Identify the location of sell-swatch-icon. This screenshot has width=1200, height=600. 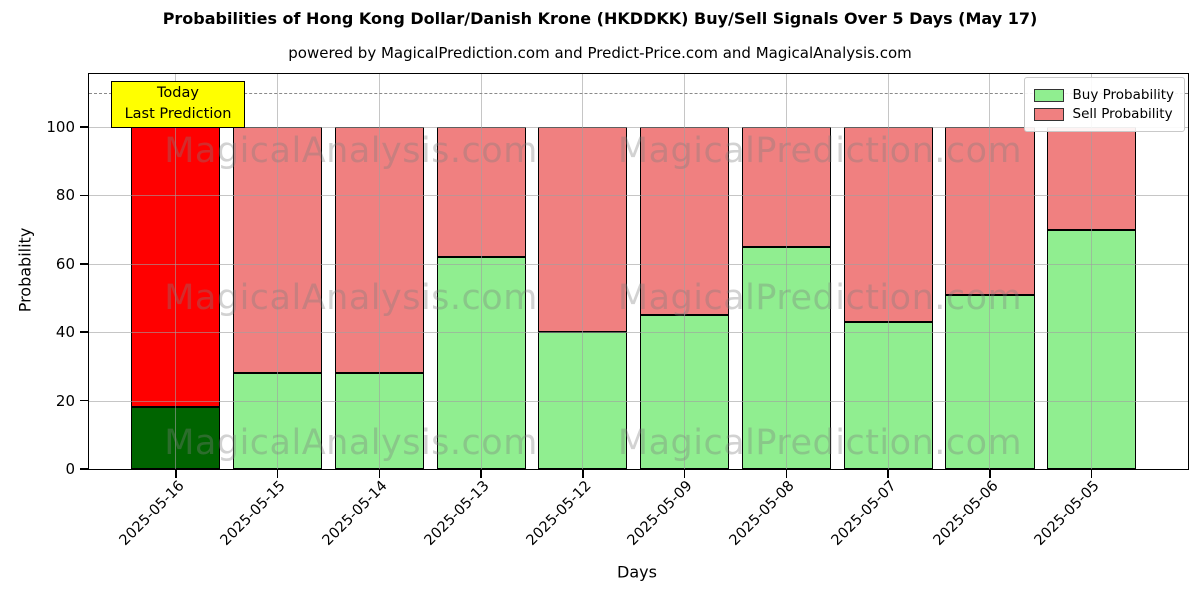
(1048, 114).